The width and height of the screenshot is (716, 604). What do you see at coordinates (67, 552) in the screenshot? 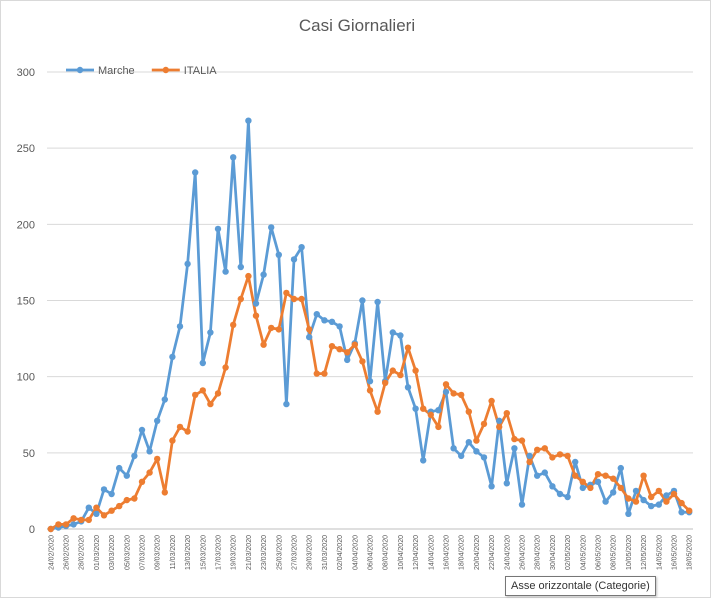
I see `x-tick-label: 26/02/2020` at bounding box center [67, 552].